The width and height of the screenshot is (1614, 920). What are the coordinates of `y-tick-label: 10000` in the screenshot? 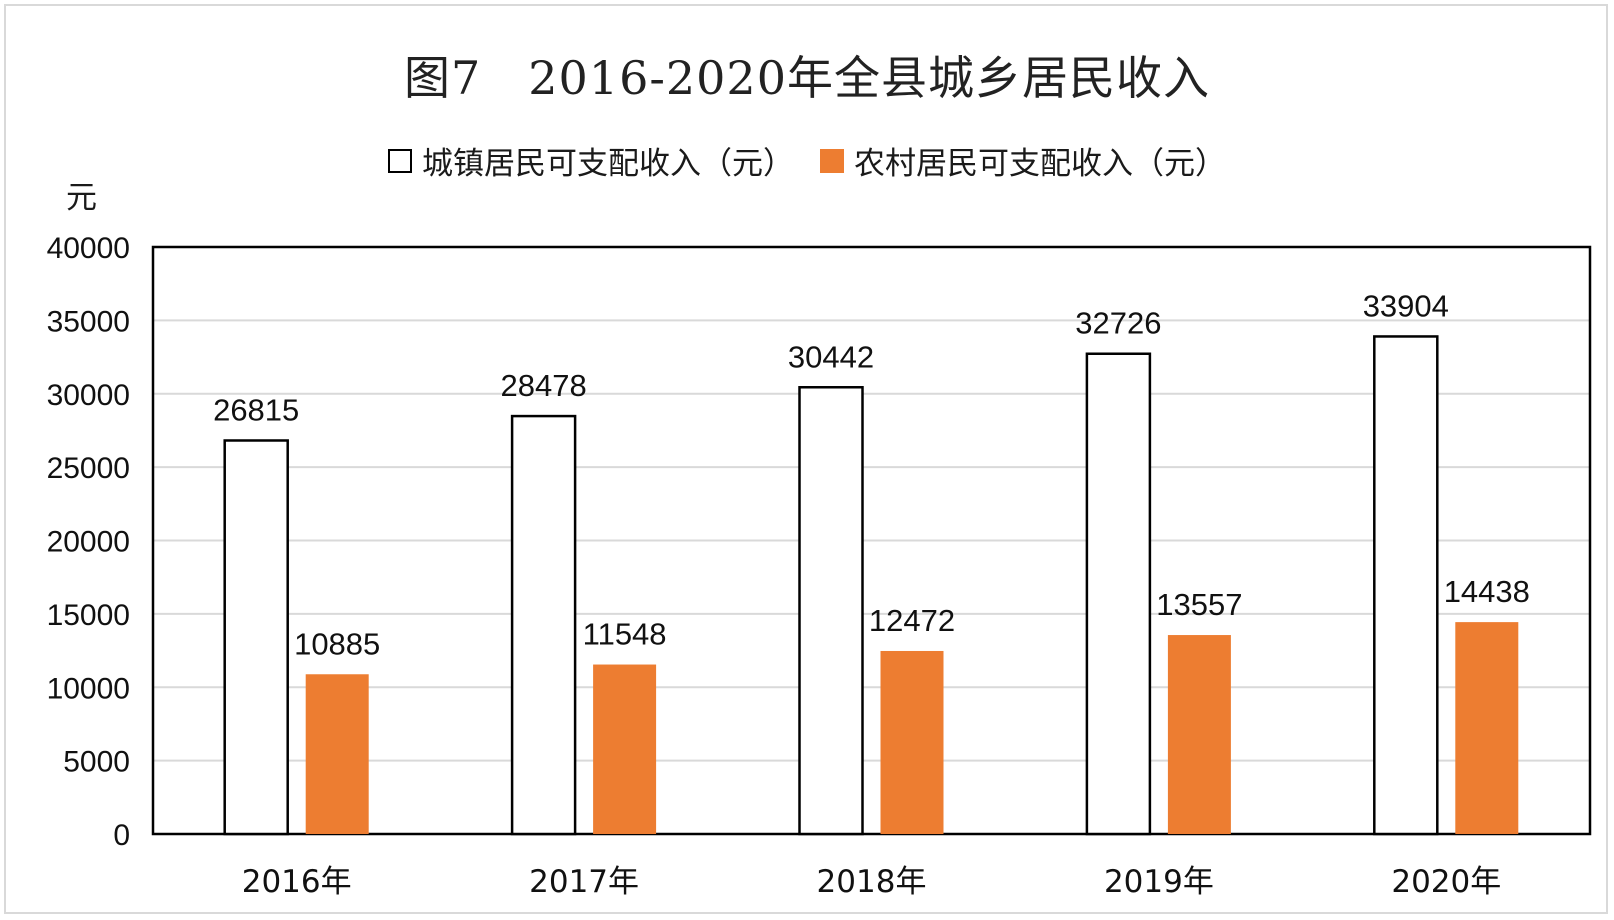 It's located at (88, 688).